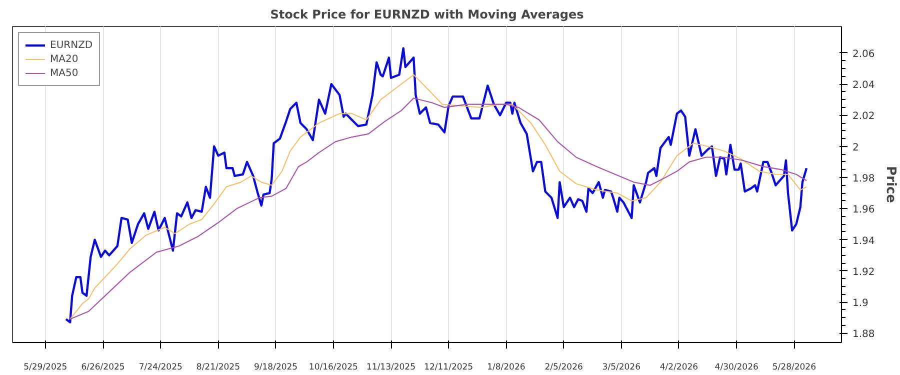  What do you see at coordinates (621, 367) in the screenshot?
I see `x-tick-label: 3/5/2026` at bounding box center [621, 367].